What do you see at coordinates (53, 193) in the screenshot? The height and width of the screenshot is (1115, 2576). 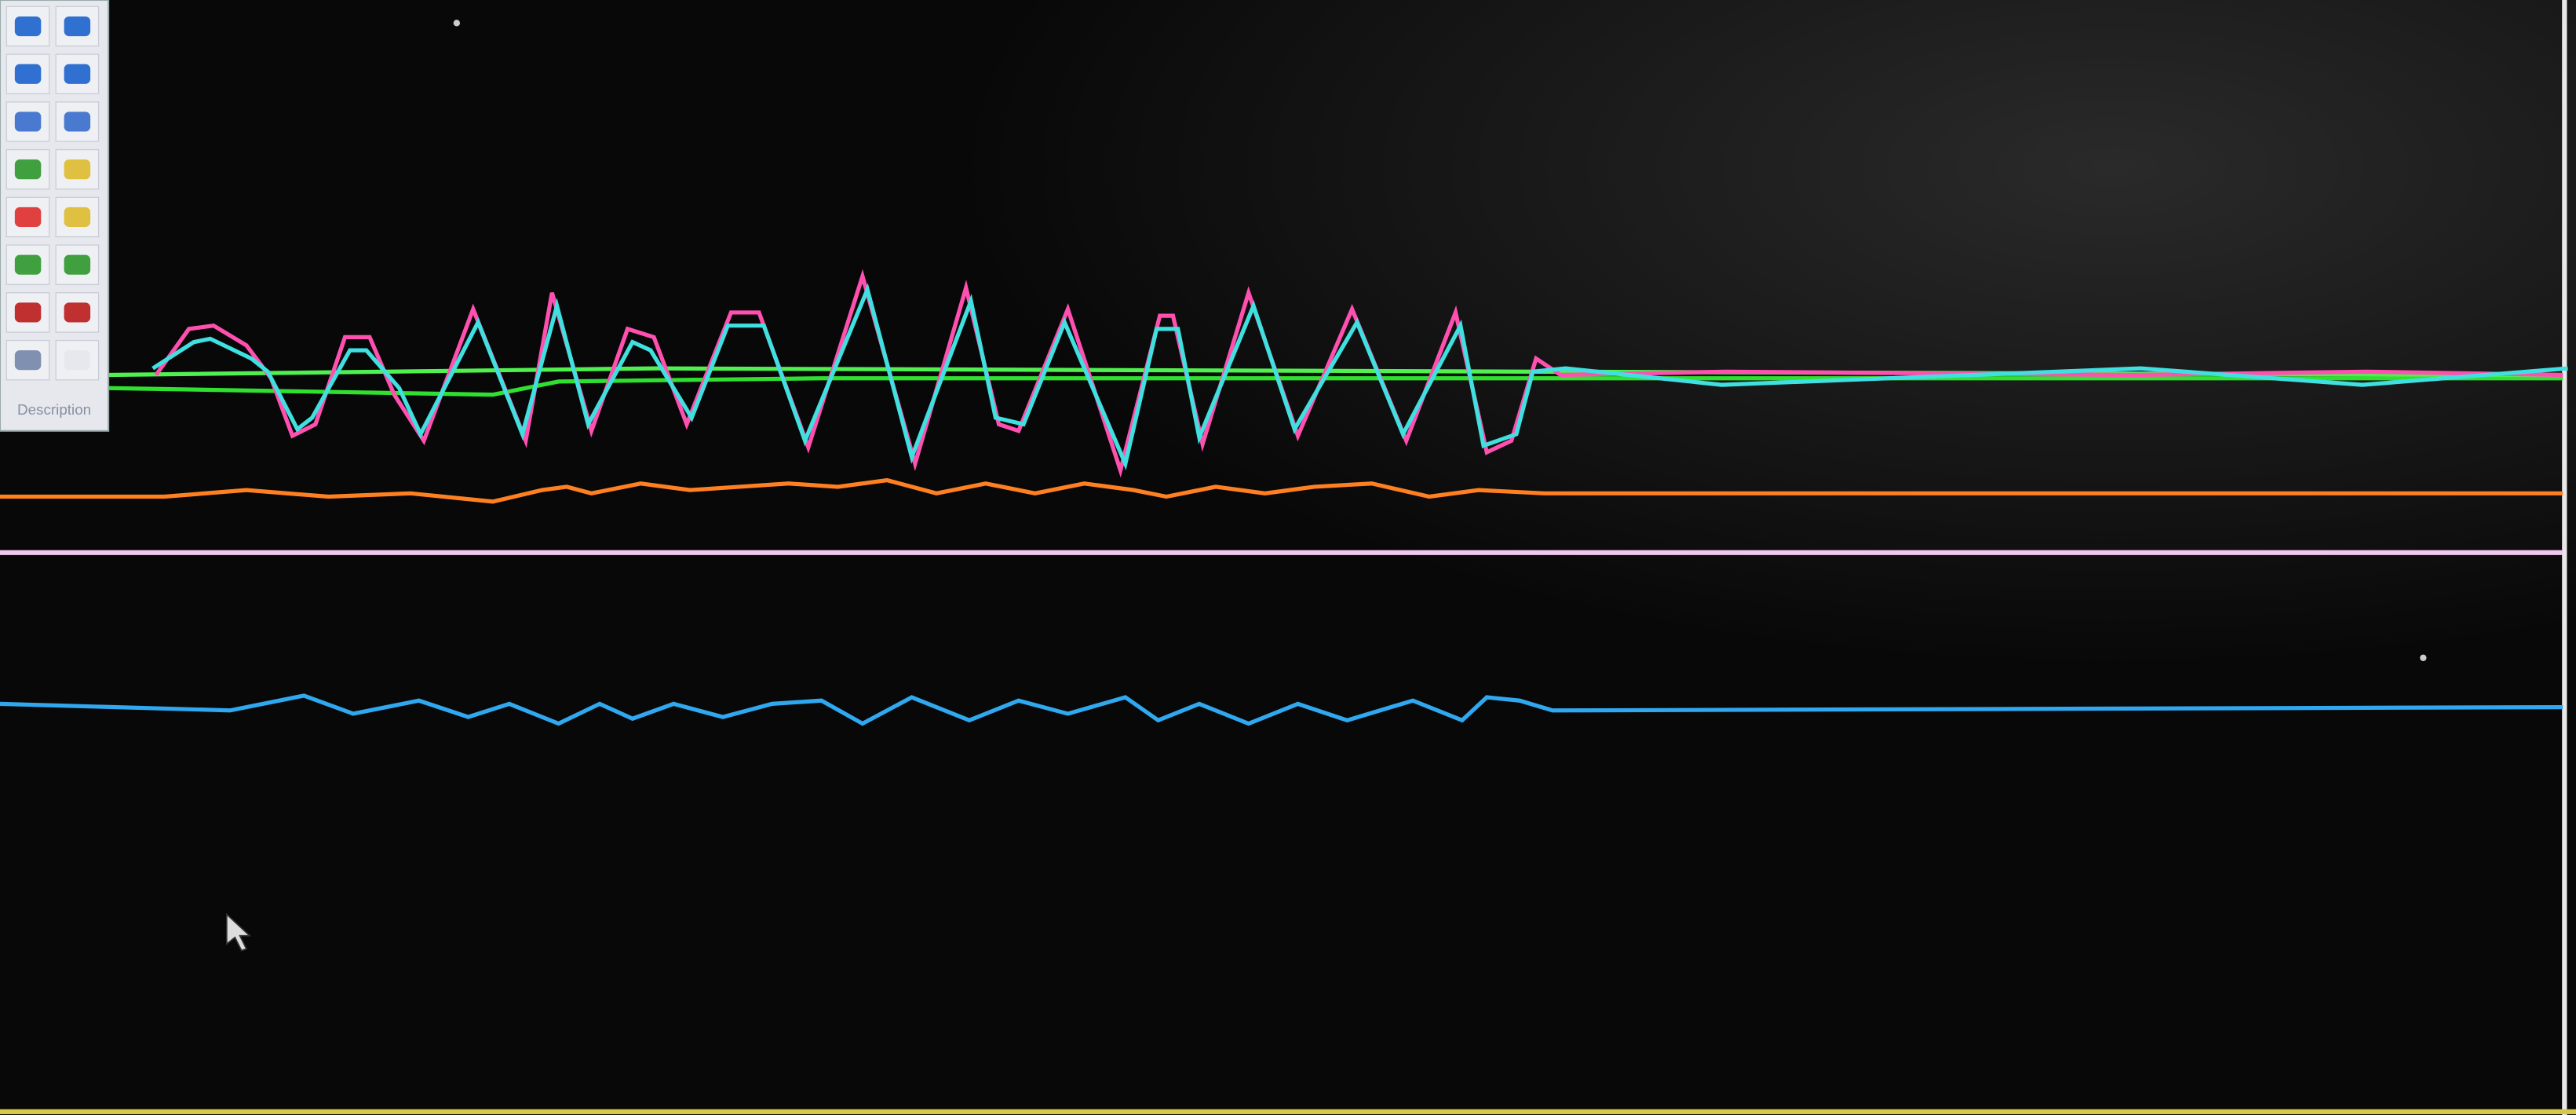 I see `toolbar-icons` at bounding box center [53, 193].